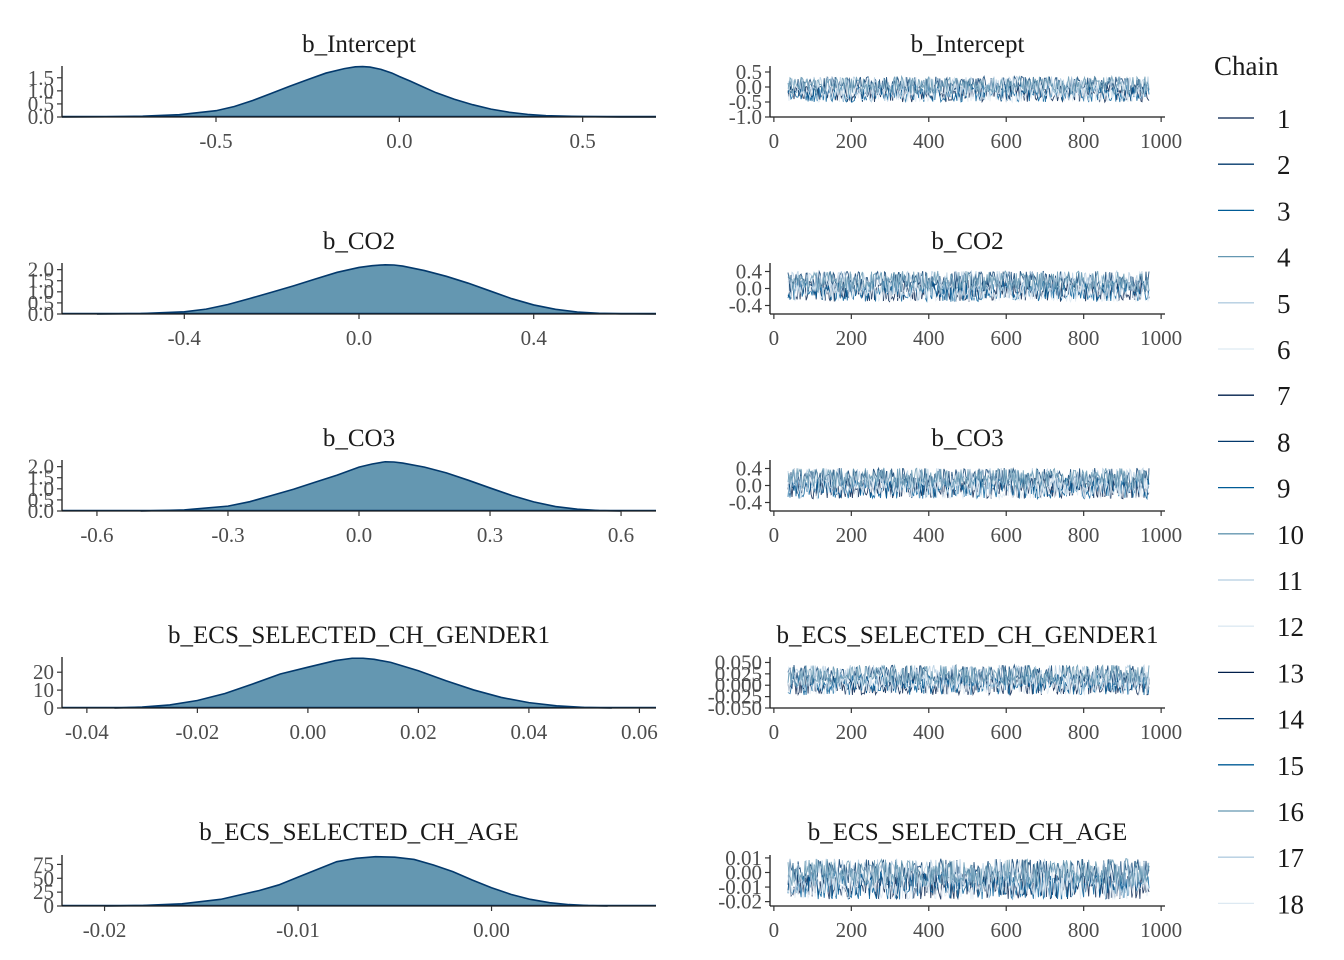  Describe the element at coordinates (418, 732) in the screenshot. I see `x-tick-label: 0.02` at that location.